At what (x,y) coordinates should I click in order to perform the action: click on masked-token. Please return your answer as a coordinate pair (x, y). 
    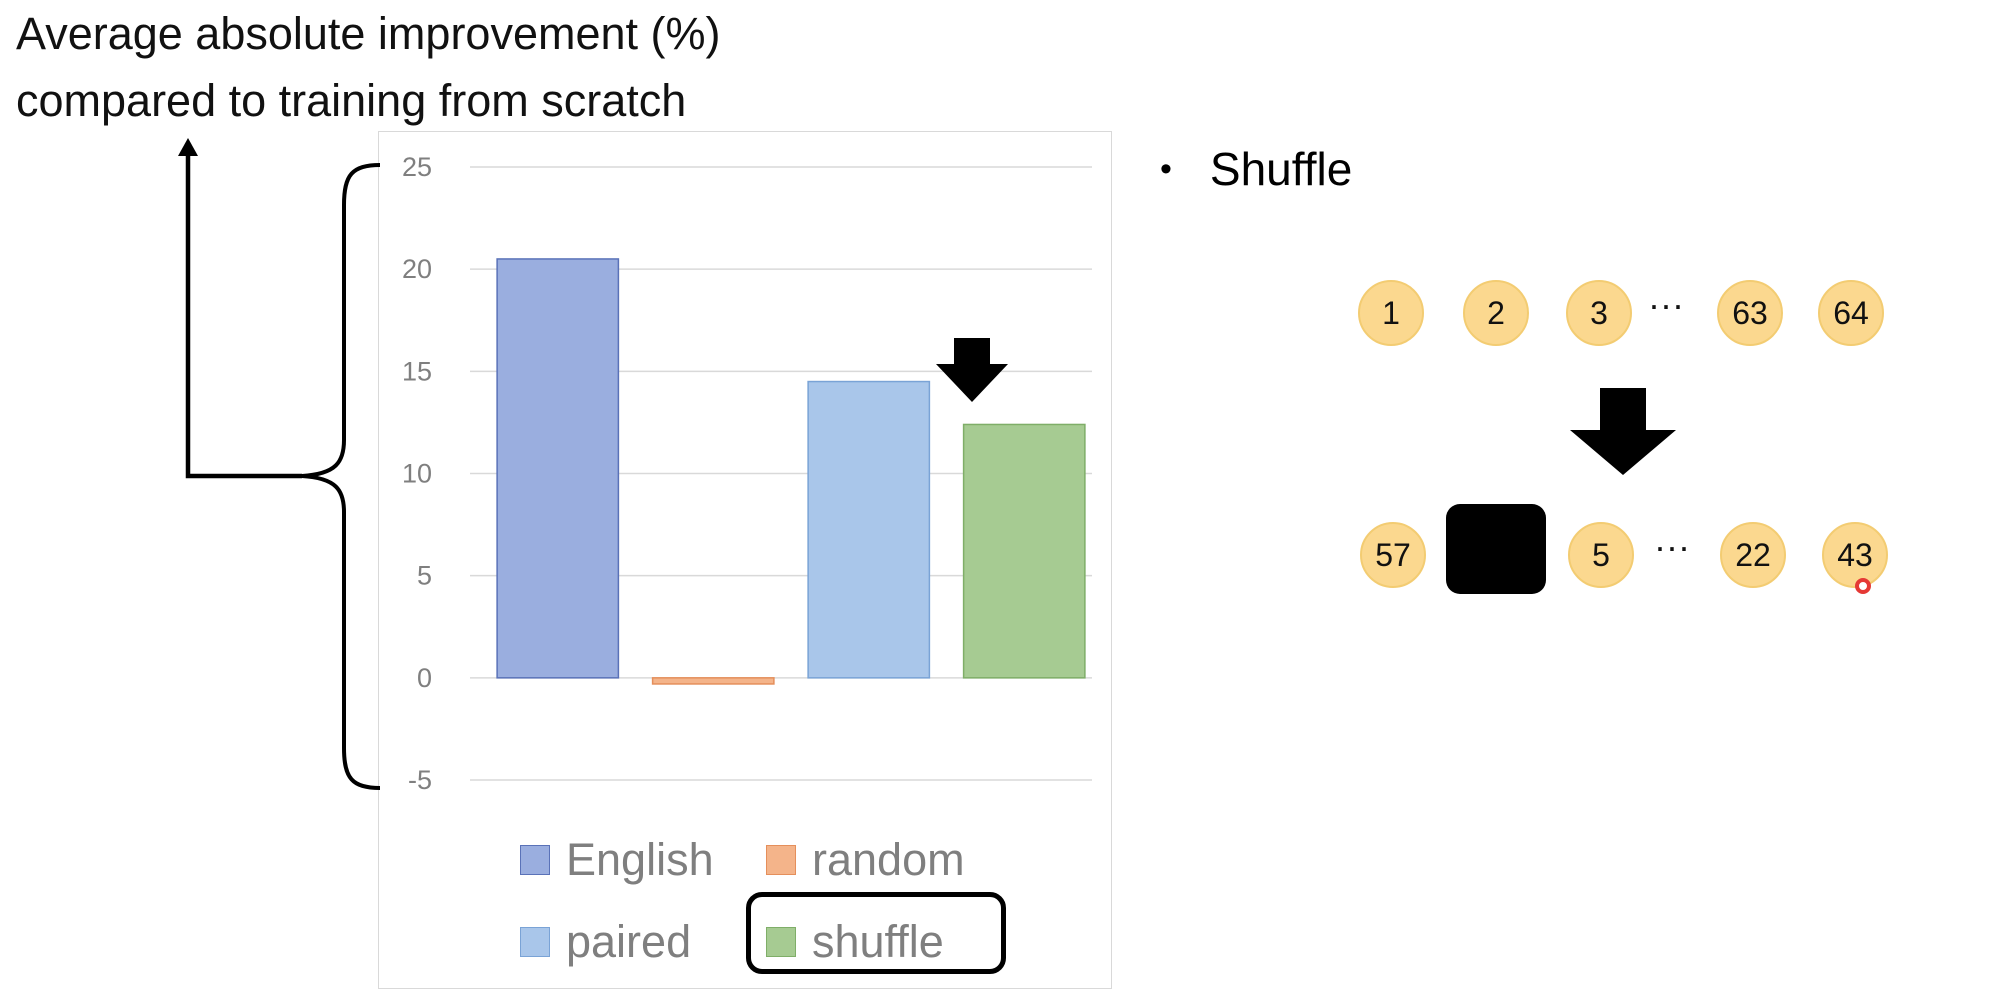
    Looking at the image, I should click on (1496, 549).